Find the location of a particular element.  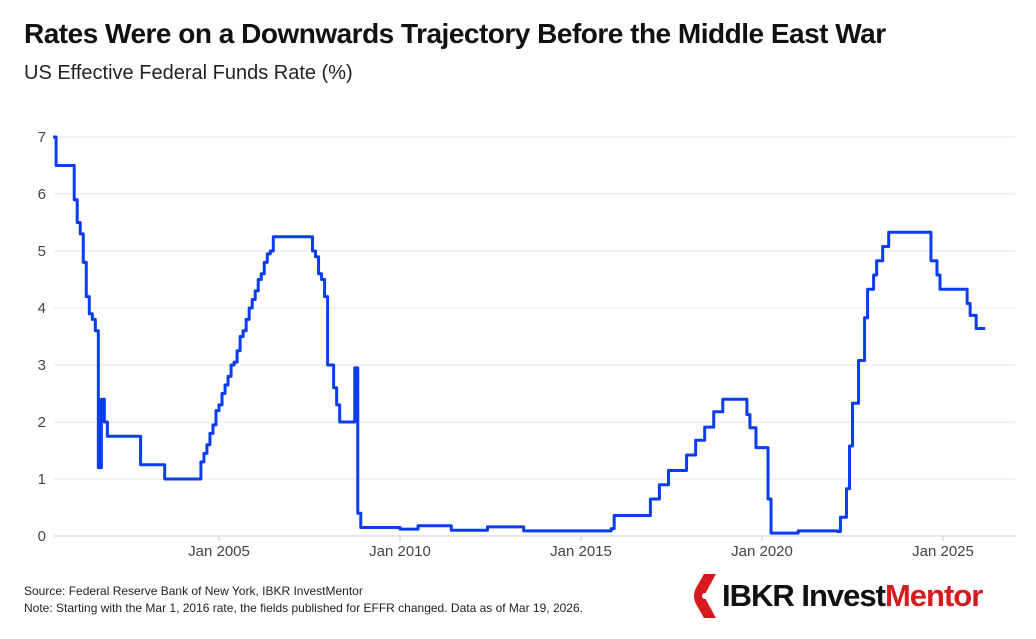

y-tick-label: 1 is located at coordinates (42, 479).